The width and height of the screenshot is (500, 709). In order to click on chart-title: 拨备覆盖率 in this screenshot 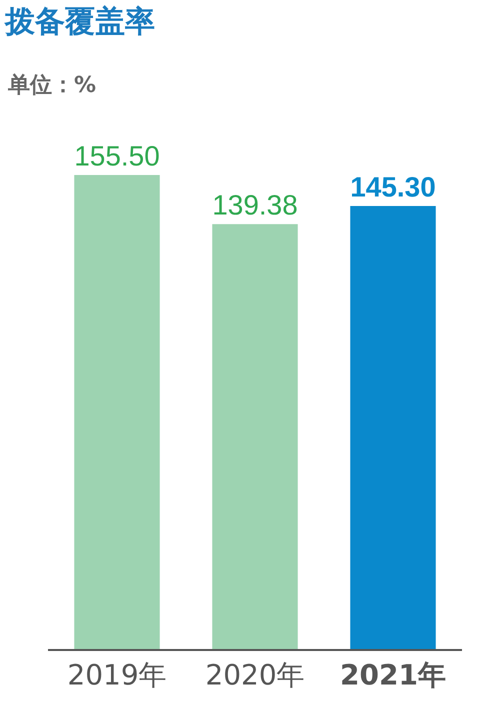, I will do `click(79, 22)`.